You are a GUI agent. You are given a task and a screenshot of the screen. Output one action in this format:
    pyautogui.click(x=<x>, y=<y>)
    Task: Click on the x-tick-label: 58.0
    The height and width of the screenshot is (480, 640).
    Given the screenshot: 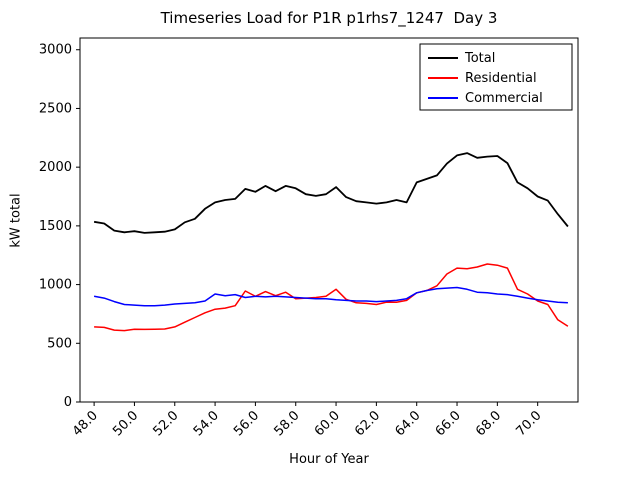 What is the action you would take?
    pyautogui.click(x=286, y=423)
    